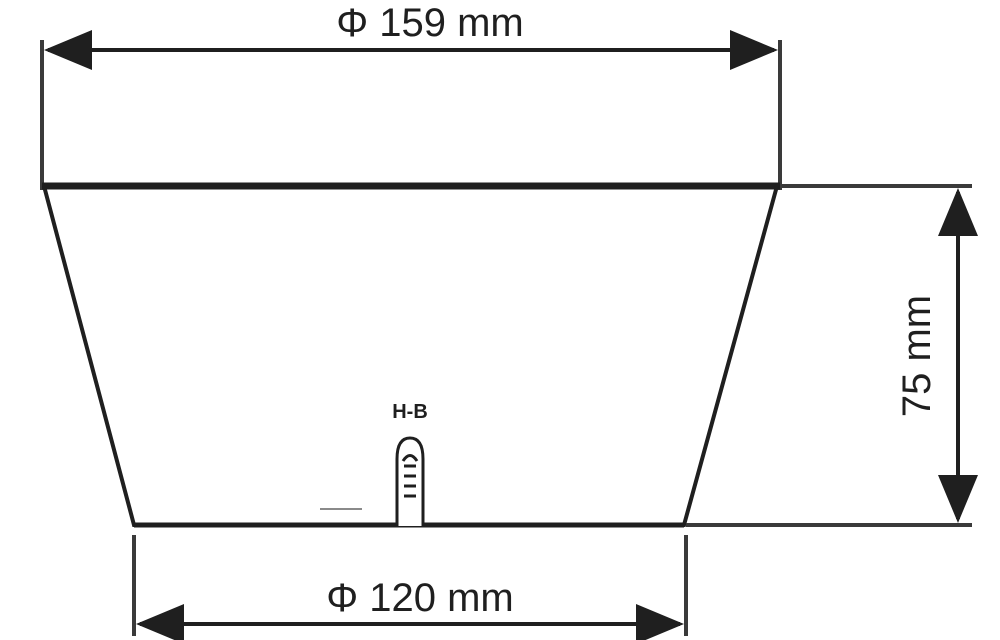 Image resolution: width=1000 pixels, height=640 pixels. Describe the element at coordinates (410, 458) in the screenshot. I see `drain-tube-top-mark` at that location.